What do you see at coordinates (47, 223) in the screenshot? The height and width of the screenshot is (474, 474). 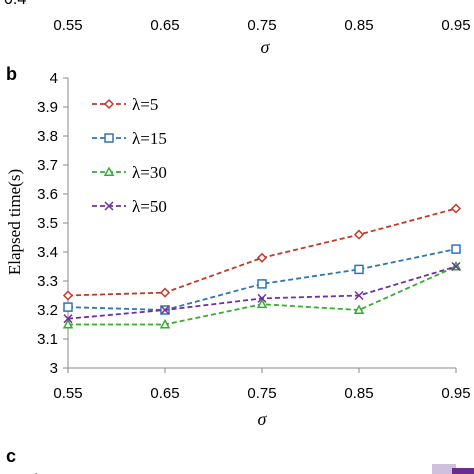 I see `y-tick-label: 3.5` at bounding box center [47, 223].